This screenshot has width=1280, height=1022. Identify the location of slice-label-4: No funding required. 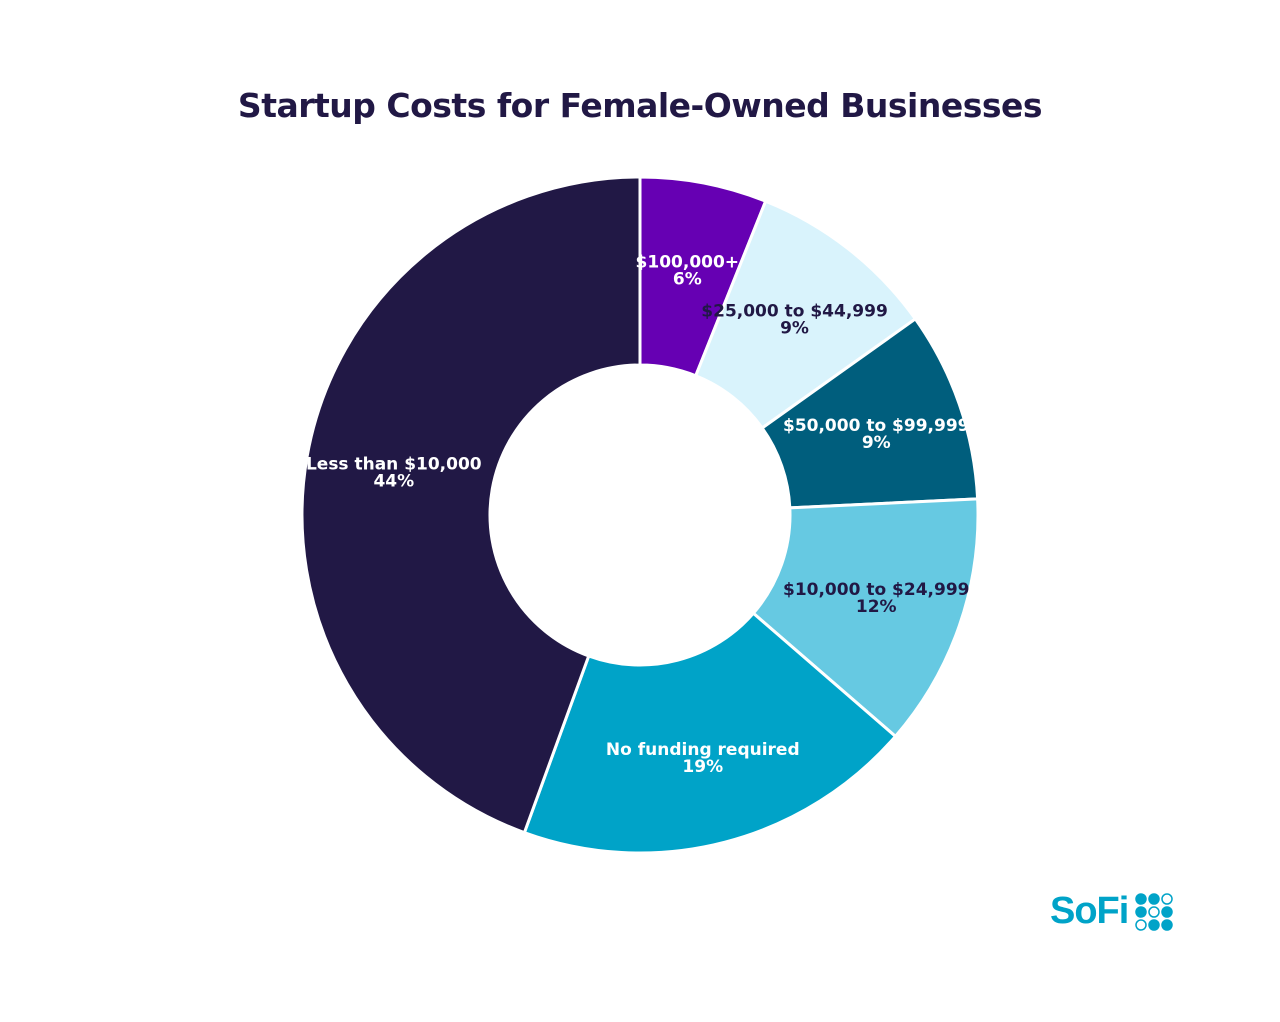
(703, 750).